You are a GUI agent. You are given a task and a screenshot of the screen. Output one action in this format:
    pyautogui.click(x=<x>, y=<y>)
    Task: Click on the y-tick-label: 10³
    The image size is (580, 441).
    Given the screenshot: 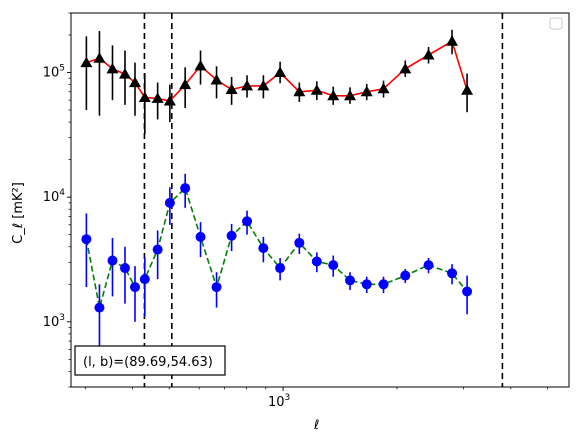 What is the action you would take?
    pyautogui.click(x=54, y=321)
    